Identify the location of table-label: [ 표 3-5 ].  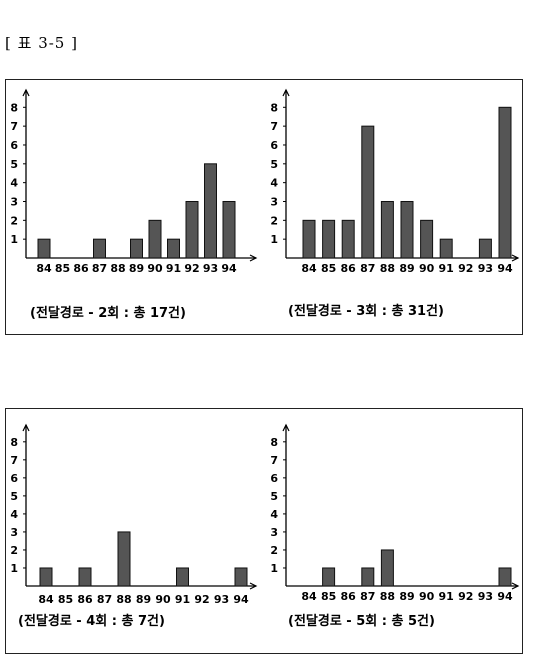
(41, 43).